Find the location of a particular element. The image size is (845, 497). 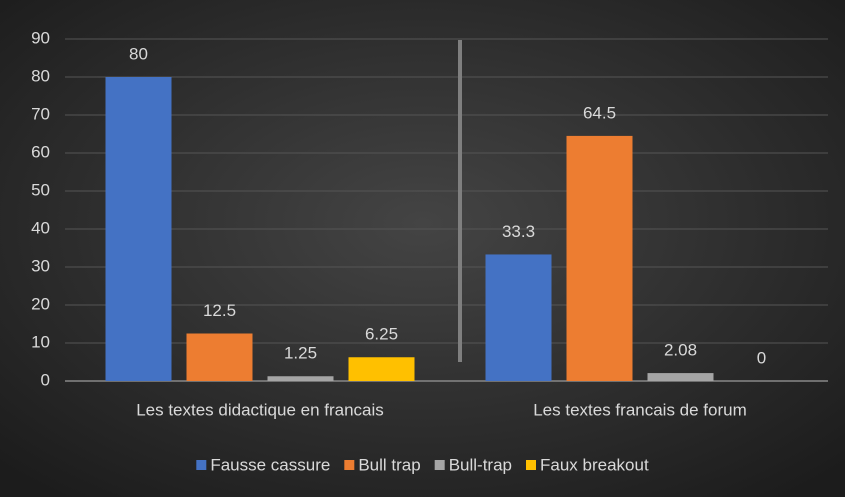

legend-label: Bull trap is located at coordinates (389, 464).